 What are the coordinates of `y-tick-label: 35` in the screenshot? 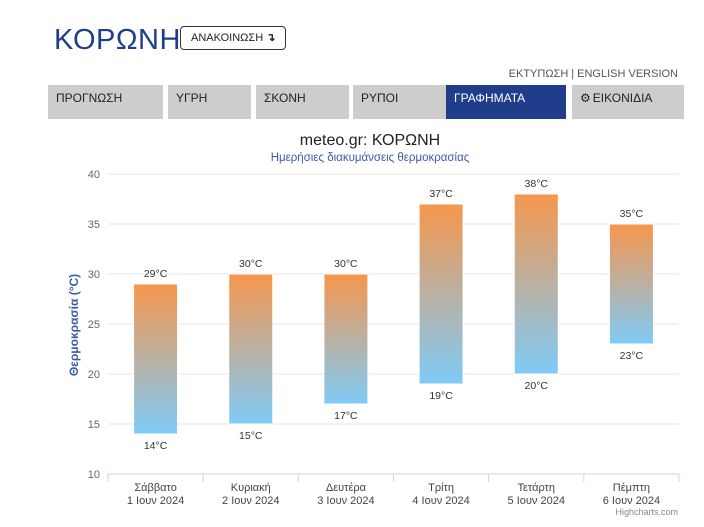 It's located at (94, 225).